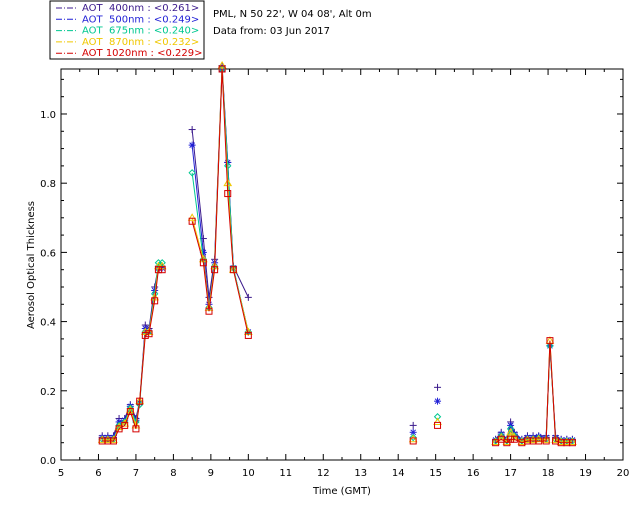 This screenshot has height=512, width=640. I want to click on y-tick-label: 0.2, so click(48, 392).